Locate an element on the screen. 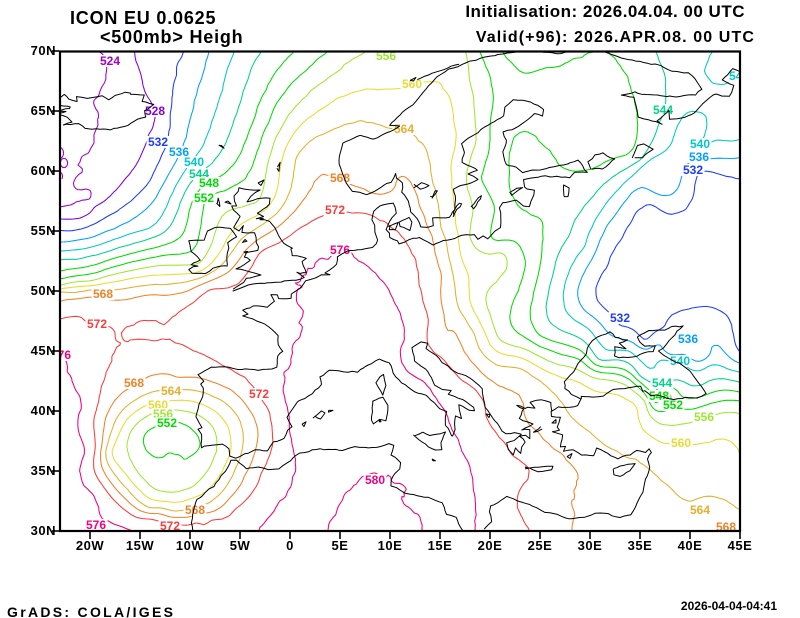 This screenshot has width=800, height=618. svg-text: 40N is located at coordinates (43, 410).